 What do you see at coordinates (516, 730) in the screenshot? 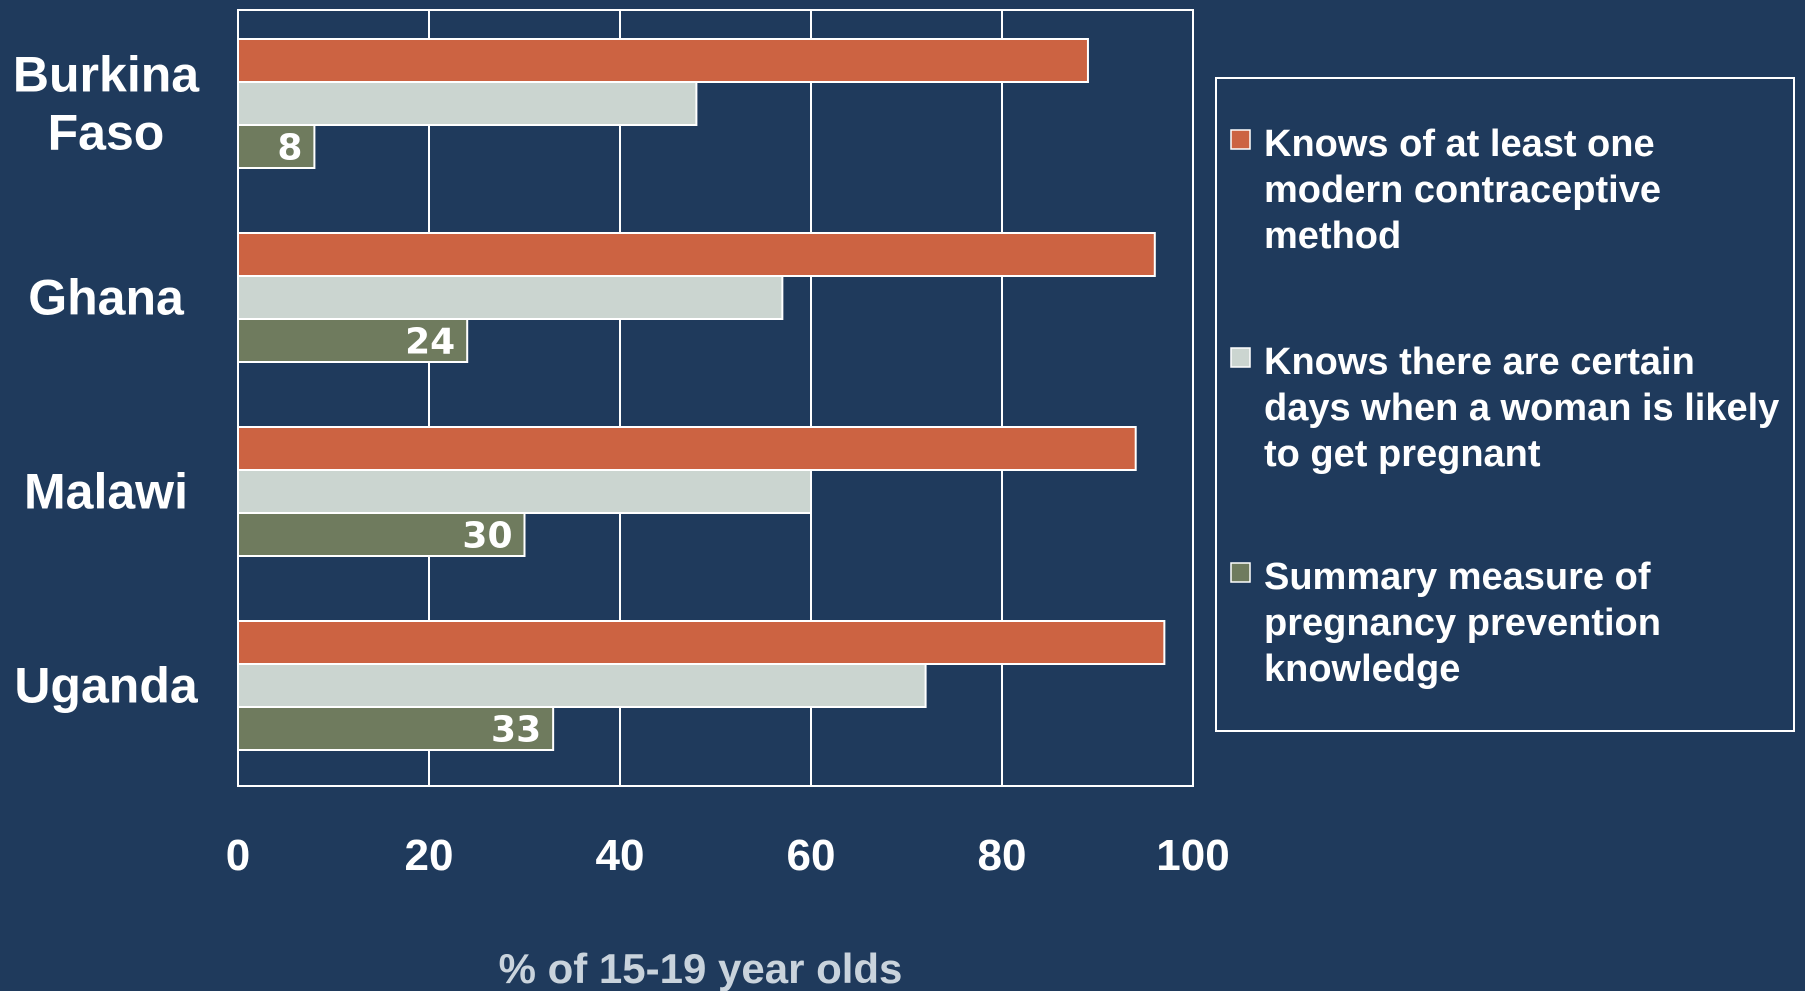
I see `data-label: 33` at bounding box center [516, 730].